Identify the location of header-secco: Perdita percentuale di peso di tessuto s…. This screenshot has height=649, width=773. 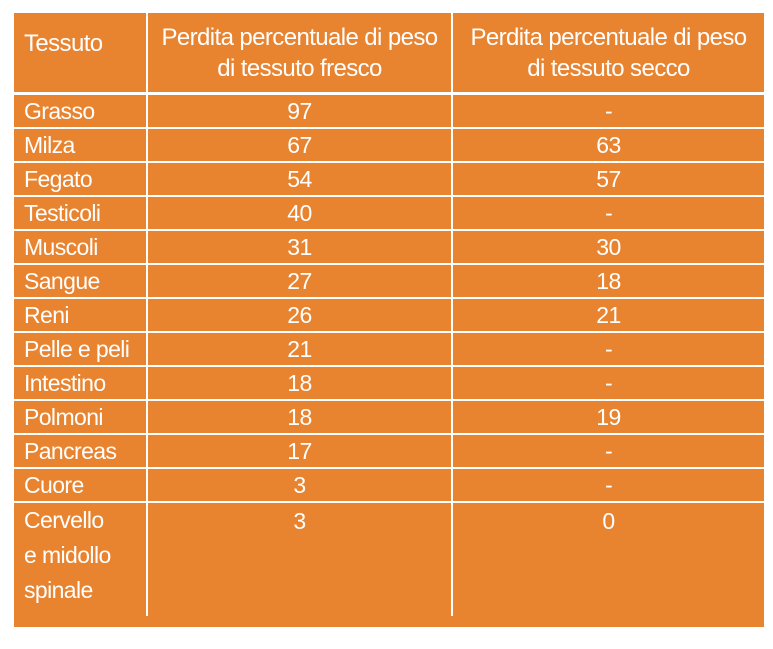
(607, 54).